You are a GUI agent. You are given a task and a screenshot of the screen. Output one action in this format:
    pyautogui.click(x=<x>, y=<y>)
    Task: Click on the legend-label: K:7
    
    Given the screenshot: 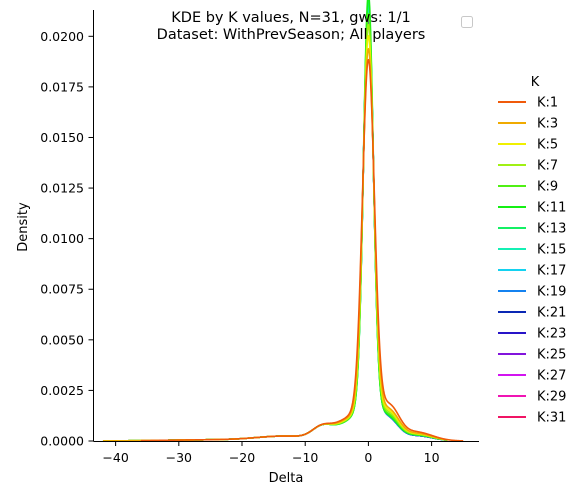 What is the action you would take?
    pyautogui.click(x=547, y=166)
    